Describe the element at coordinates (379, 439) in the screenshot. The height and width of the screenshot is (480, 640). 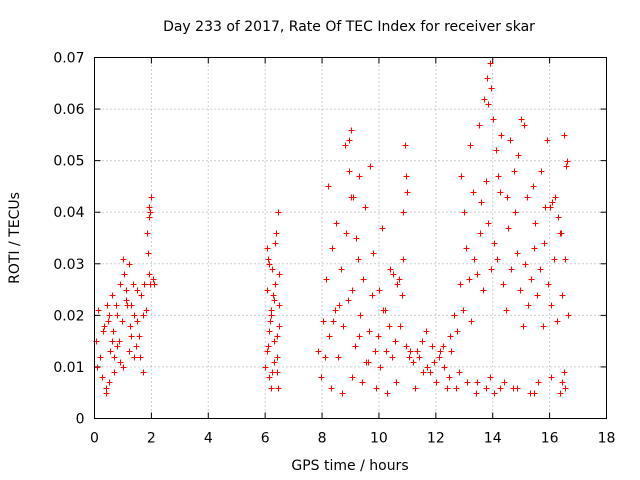
I see `x-tick-label: 10` at that location.